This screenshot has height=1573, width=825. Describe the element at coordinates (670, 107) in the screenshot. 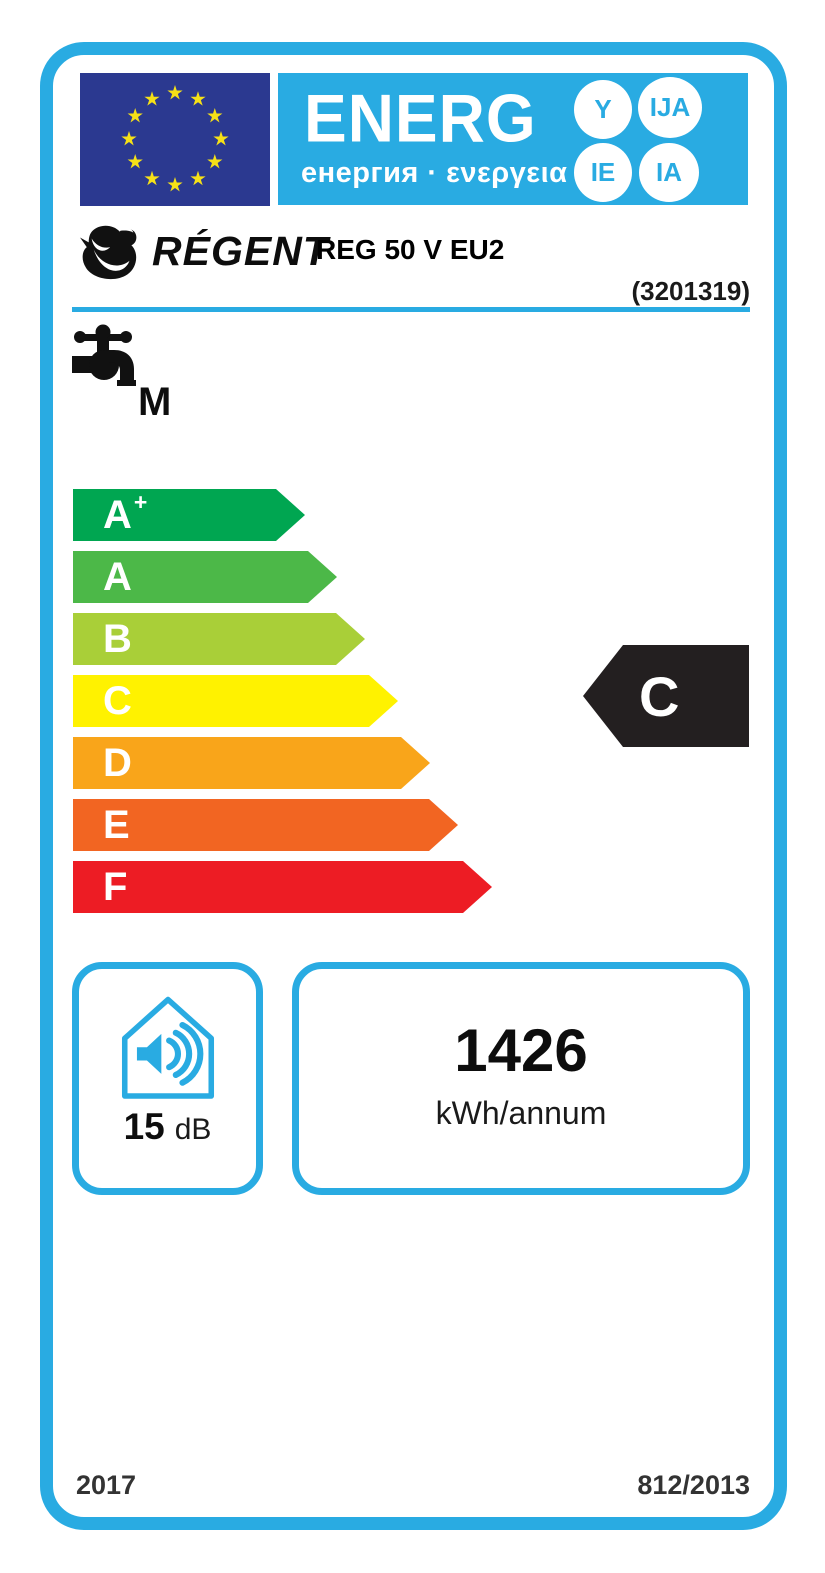

I see `energ-suffix-ija: IJA` at that location.